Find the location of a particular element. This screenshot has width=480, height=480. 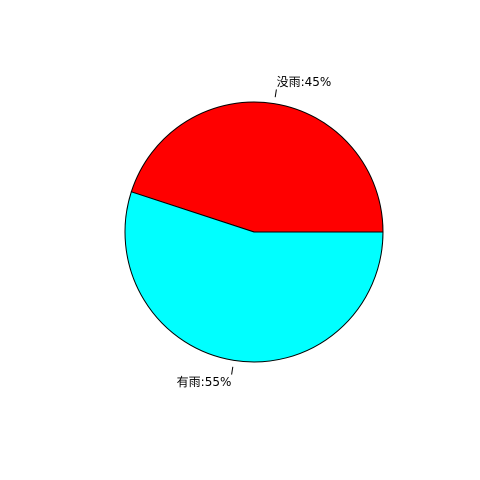

pie-leader-lines is located at coordinates (254, 232).